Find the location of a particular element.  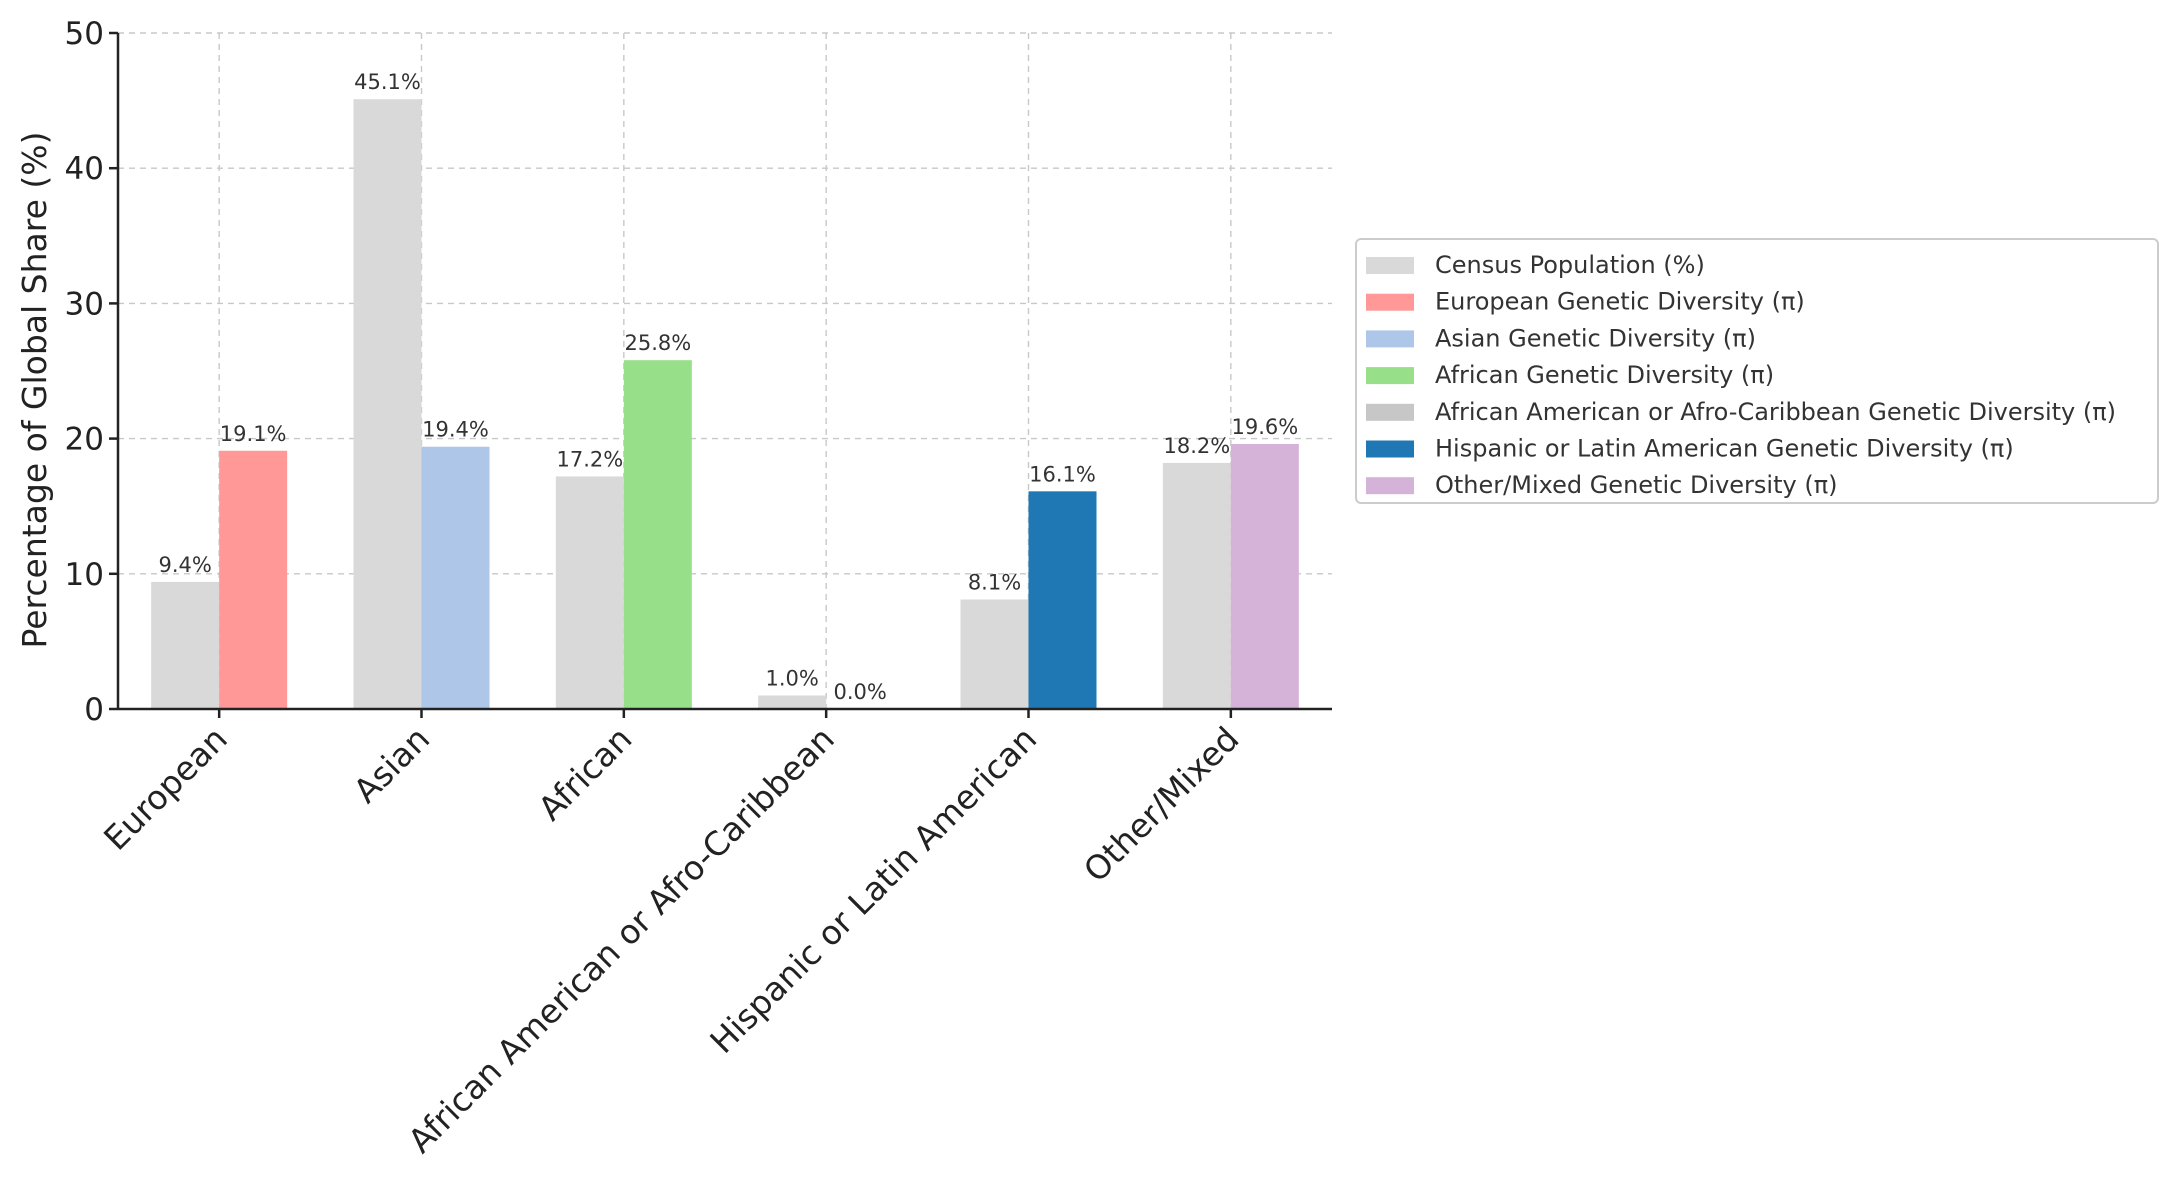

y-tick-label: 50 is located at coordinates (84, 34).